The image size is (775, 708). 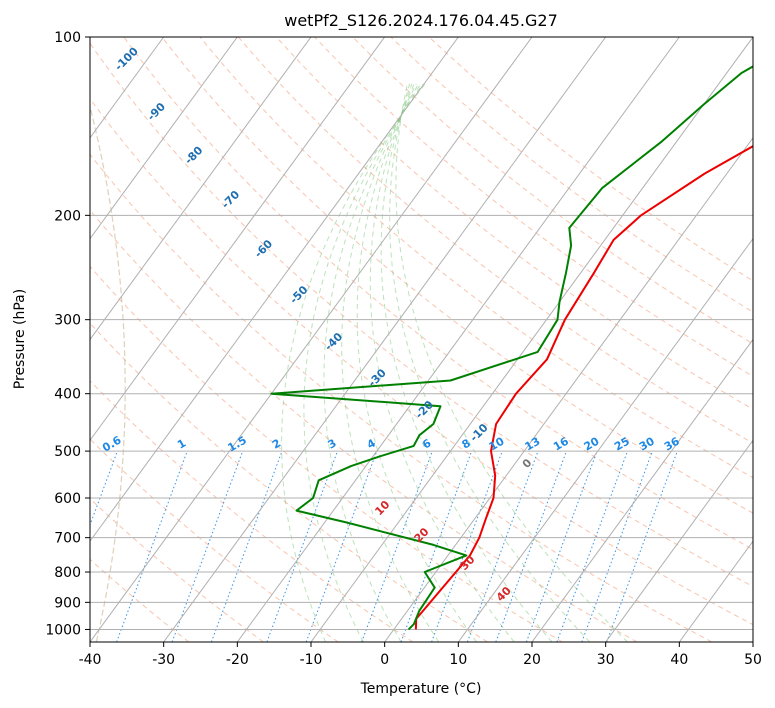 What do you see at coordinates (753, 660) in the screenshot?
I see `x-tick-label: 50` at bounding box center [753, 660].